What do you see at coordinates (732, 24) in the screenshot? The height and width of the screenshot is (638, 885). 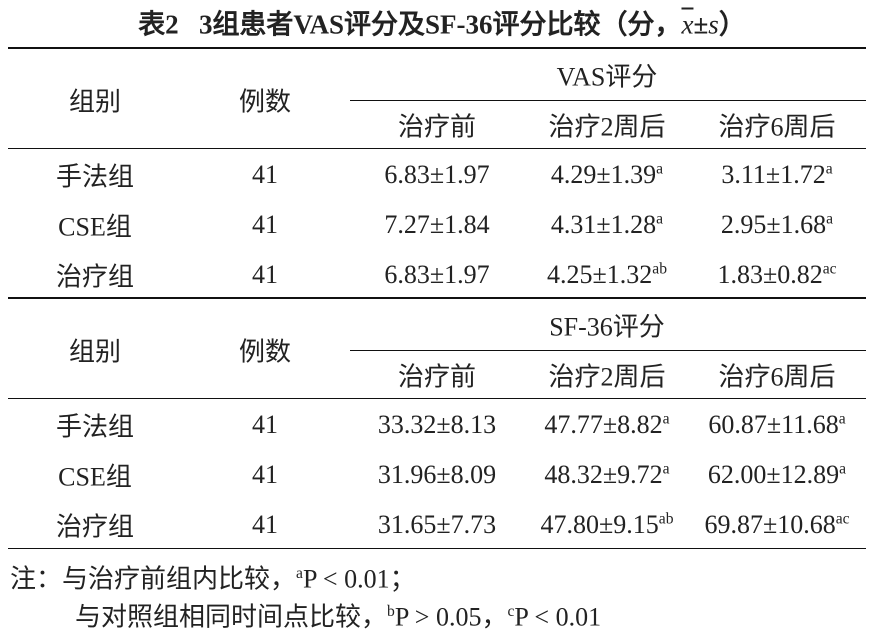 I see `title-close: ）` at bounding box center [732, 24].